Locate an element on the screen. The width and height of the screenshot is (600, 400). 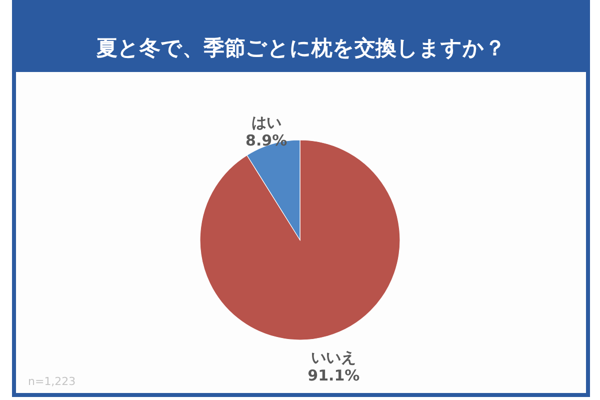
data-label: 8.9% is located at coordinates (267, 141).